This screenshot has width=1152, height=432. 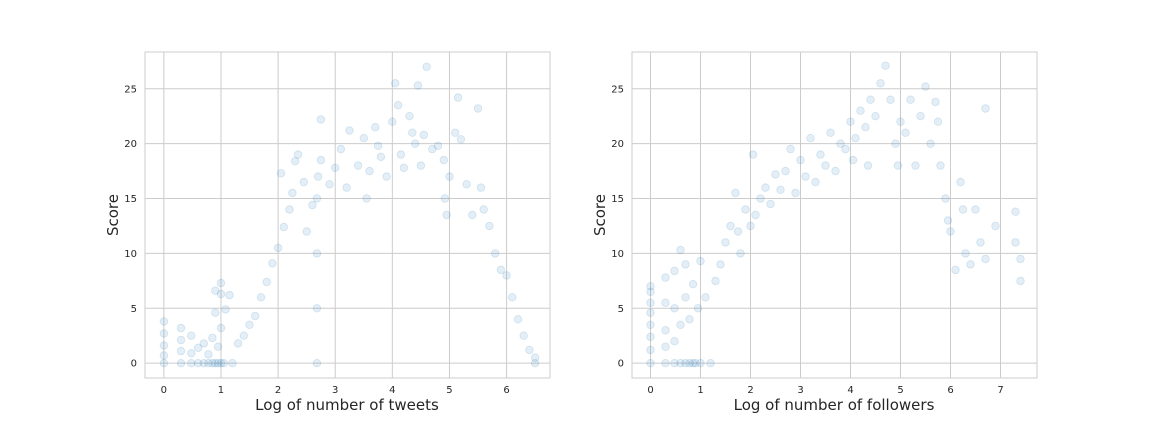 What do you see at coordinates (347, 405) in the screenshot?
I see `x-axis-label: Log of number of tweets` at bounding box center [347, 405].